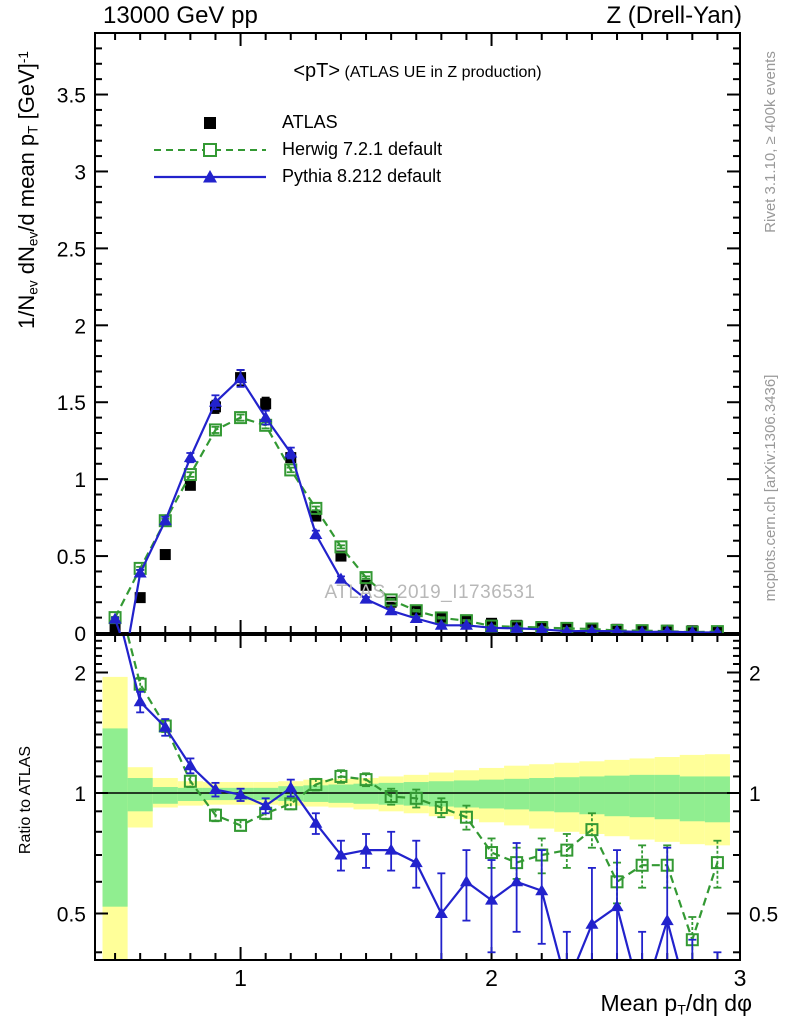 The height and width of the screenshot is (1024, 786). I want to click on analysis-name: (ATLAS UE in Z production), so click(443, 72).